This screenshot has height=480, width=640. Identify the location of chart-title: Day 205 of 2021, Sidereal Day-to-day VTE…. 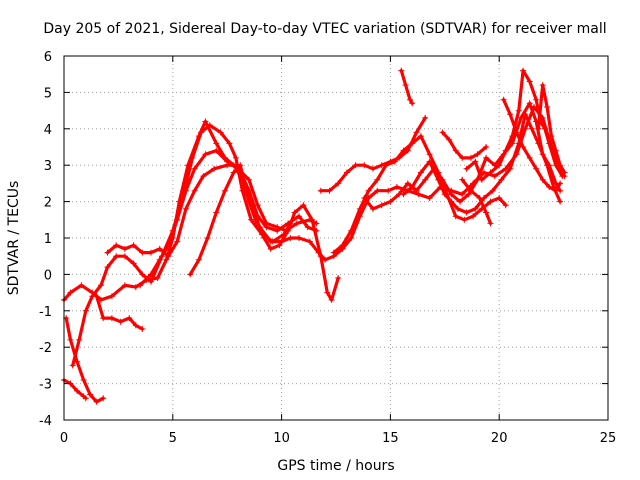
(324, 29).